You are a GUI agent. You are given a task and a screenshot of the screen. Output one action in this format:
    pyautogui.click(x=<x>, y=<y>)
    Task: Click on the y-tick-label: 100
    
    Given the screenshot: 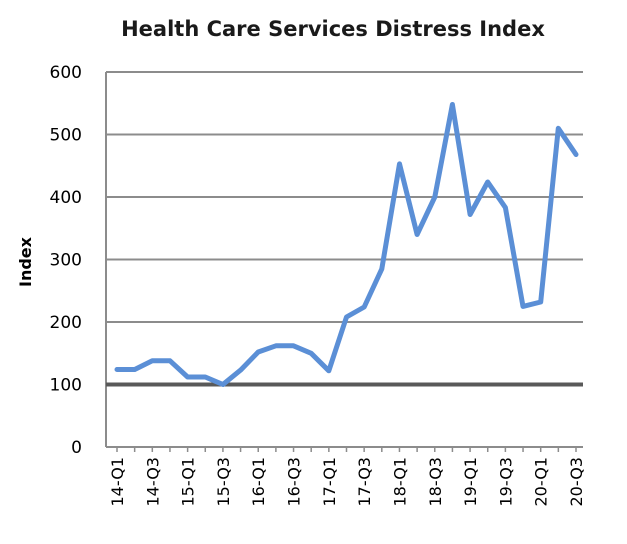 What is the action you would take?
    pyautogui.click(x=66, y=386)
    